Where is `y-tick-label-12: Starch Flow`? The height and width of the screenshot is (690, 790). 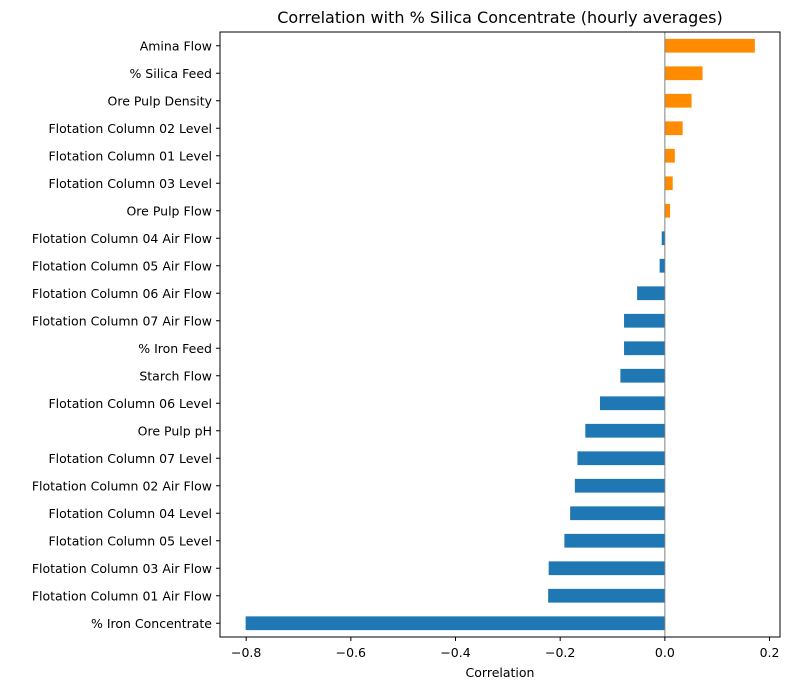 y-tick-label-12: Starch Flow is located at coordinates (175, 375).